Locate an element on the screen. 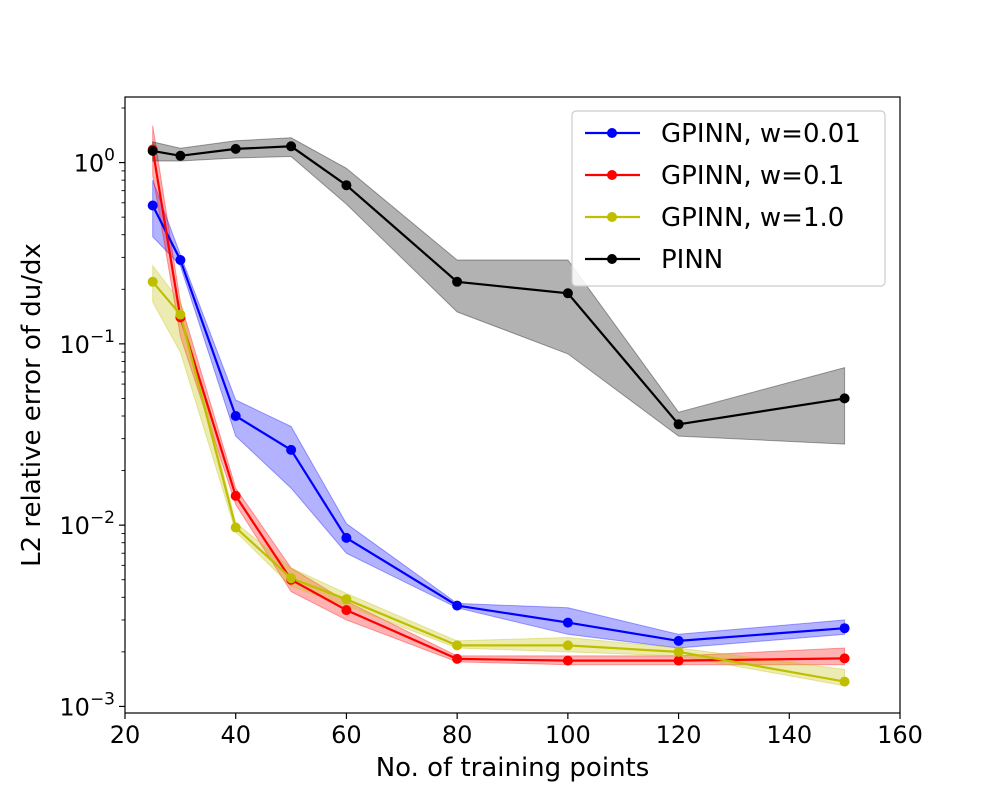  x-axis-ticks: 20 40 60 80 100 120 140 160 is located at coordinates (516, 731).